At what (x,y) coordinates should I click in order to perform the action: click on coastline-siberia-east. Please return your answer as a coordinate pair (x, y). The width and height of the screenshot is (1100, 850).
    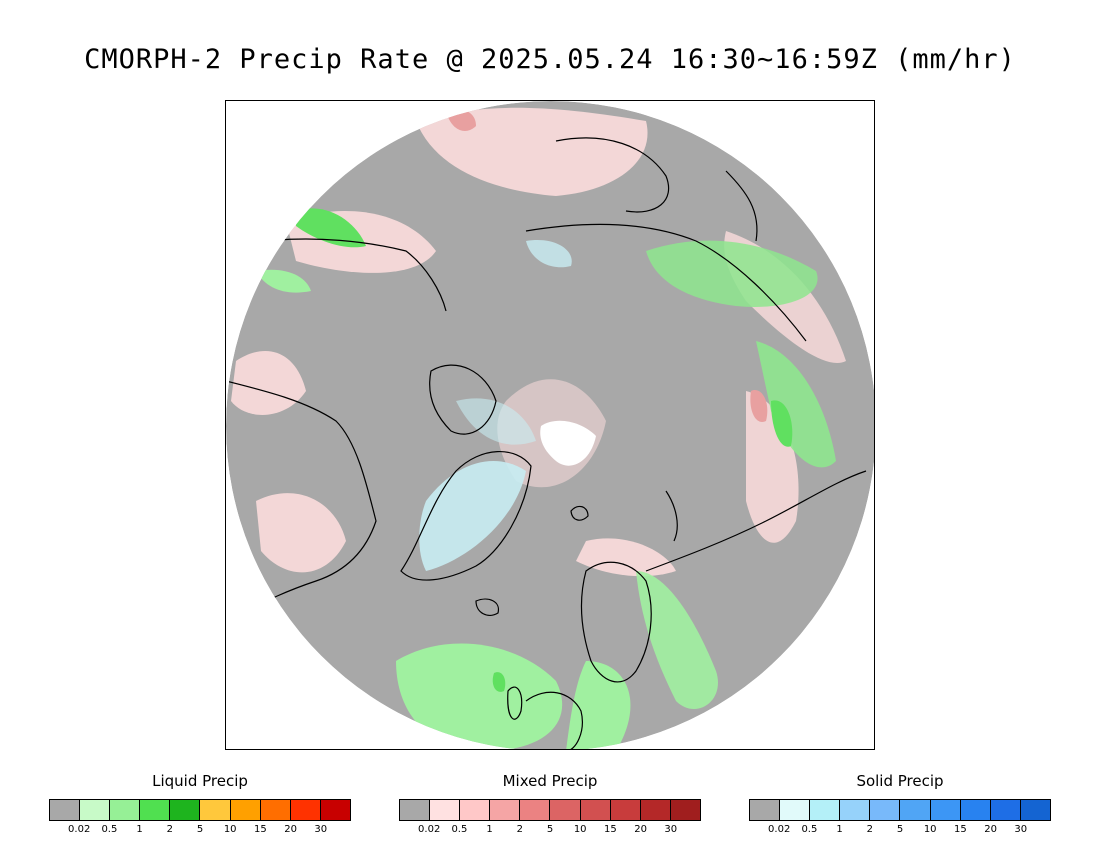
    Looking at the image, I should click on (612, 175).